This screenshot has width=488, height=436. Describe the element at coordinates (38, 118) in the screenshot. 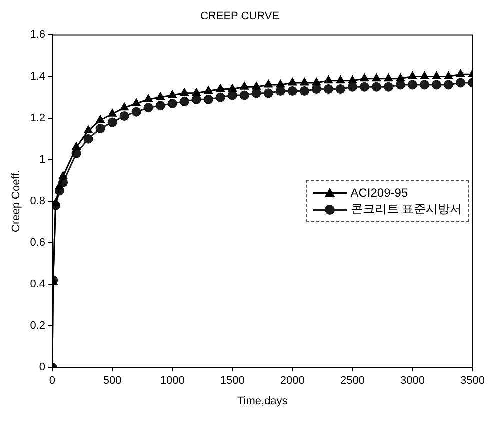

I see `y-tick-label: 1.2` at that location.